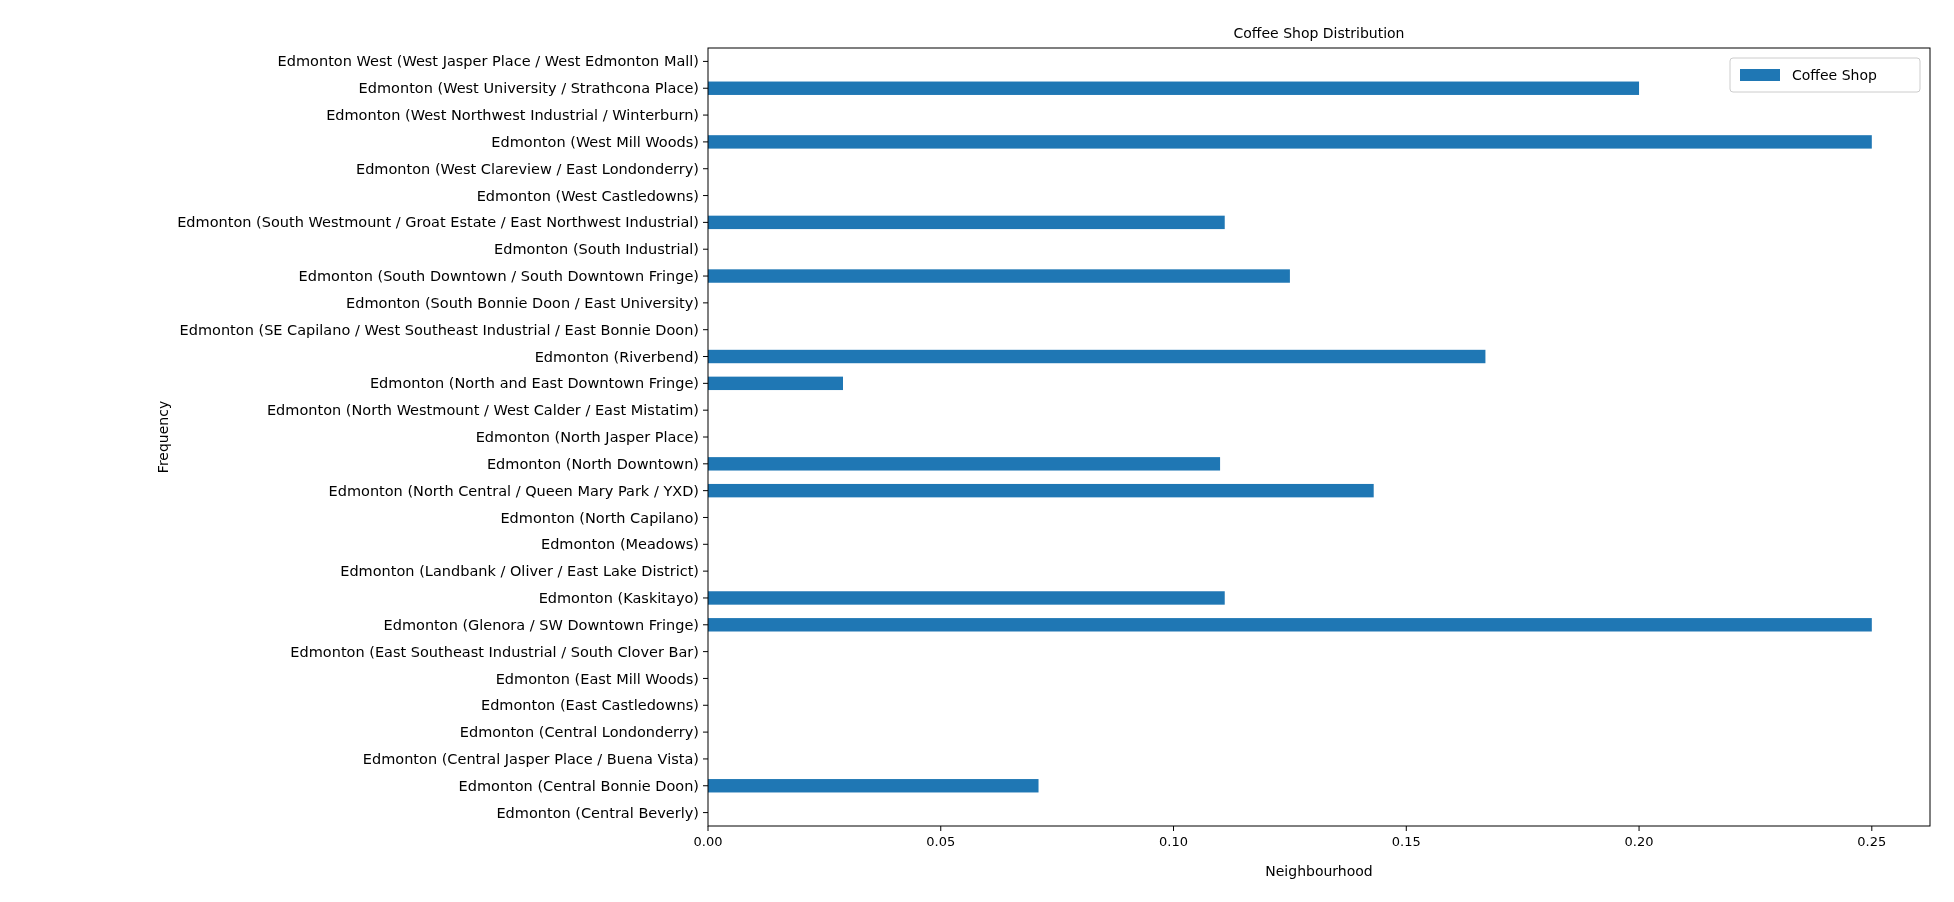 This screenshot has width=1954, height=902. What do you see at coordinates (439, 329) in the screenshot?
I see `y-tick-label: Edmonton (SE Capilano / West Southeast Industrial / East Bonnie Doon)` at bounding box center [439, 329].